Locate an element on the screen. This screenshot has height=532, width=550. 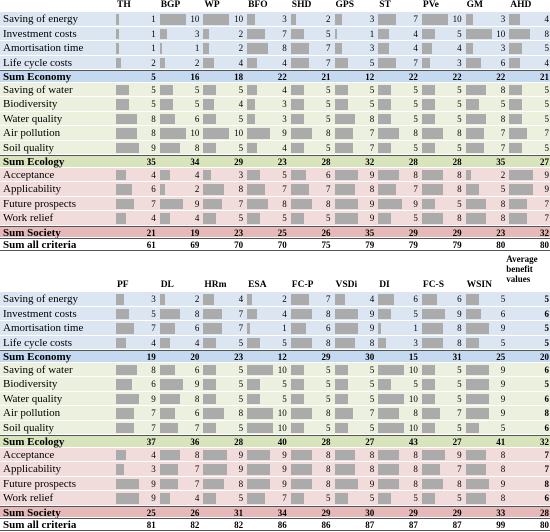
value: 27 is located at coordinates (544, 162).